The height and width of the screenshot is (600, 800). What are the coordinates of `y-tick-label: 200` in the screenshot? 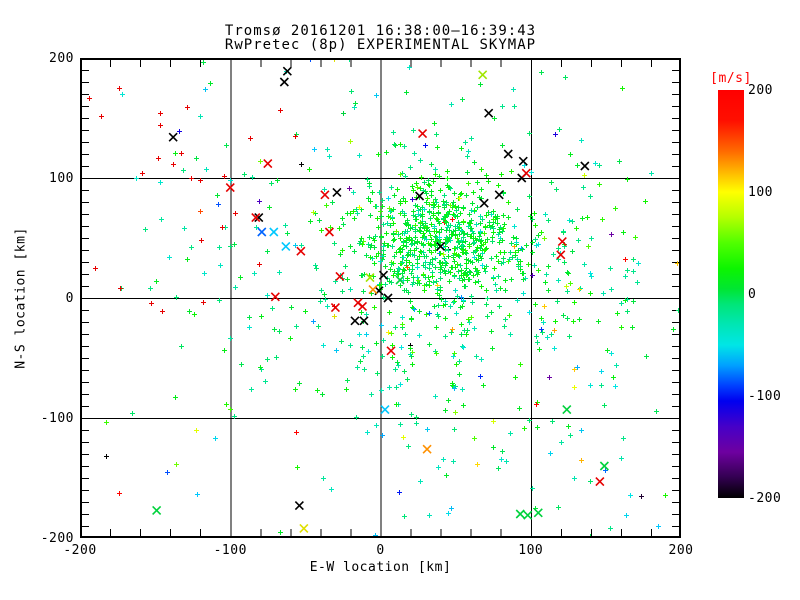 It's located at (61, 58).